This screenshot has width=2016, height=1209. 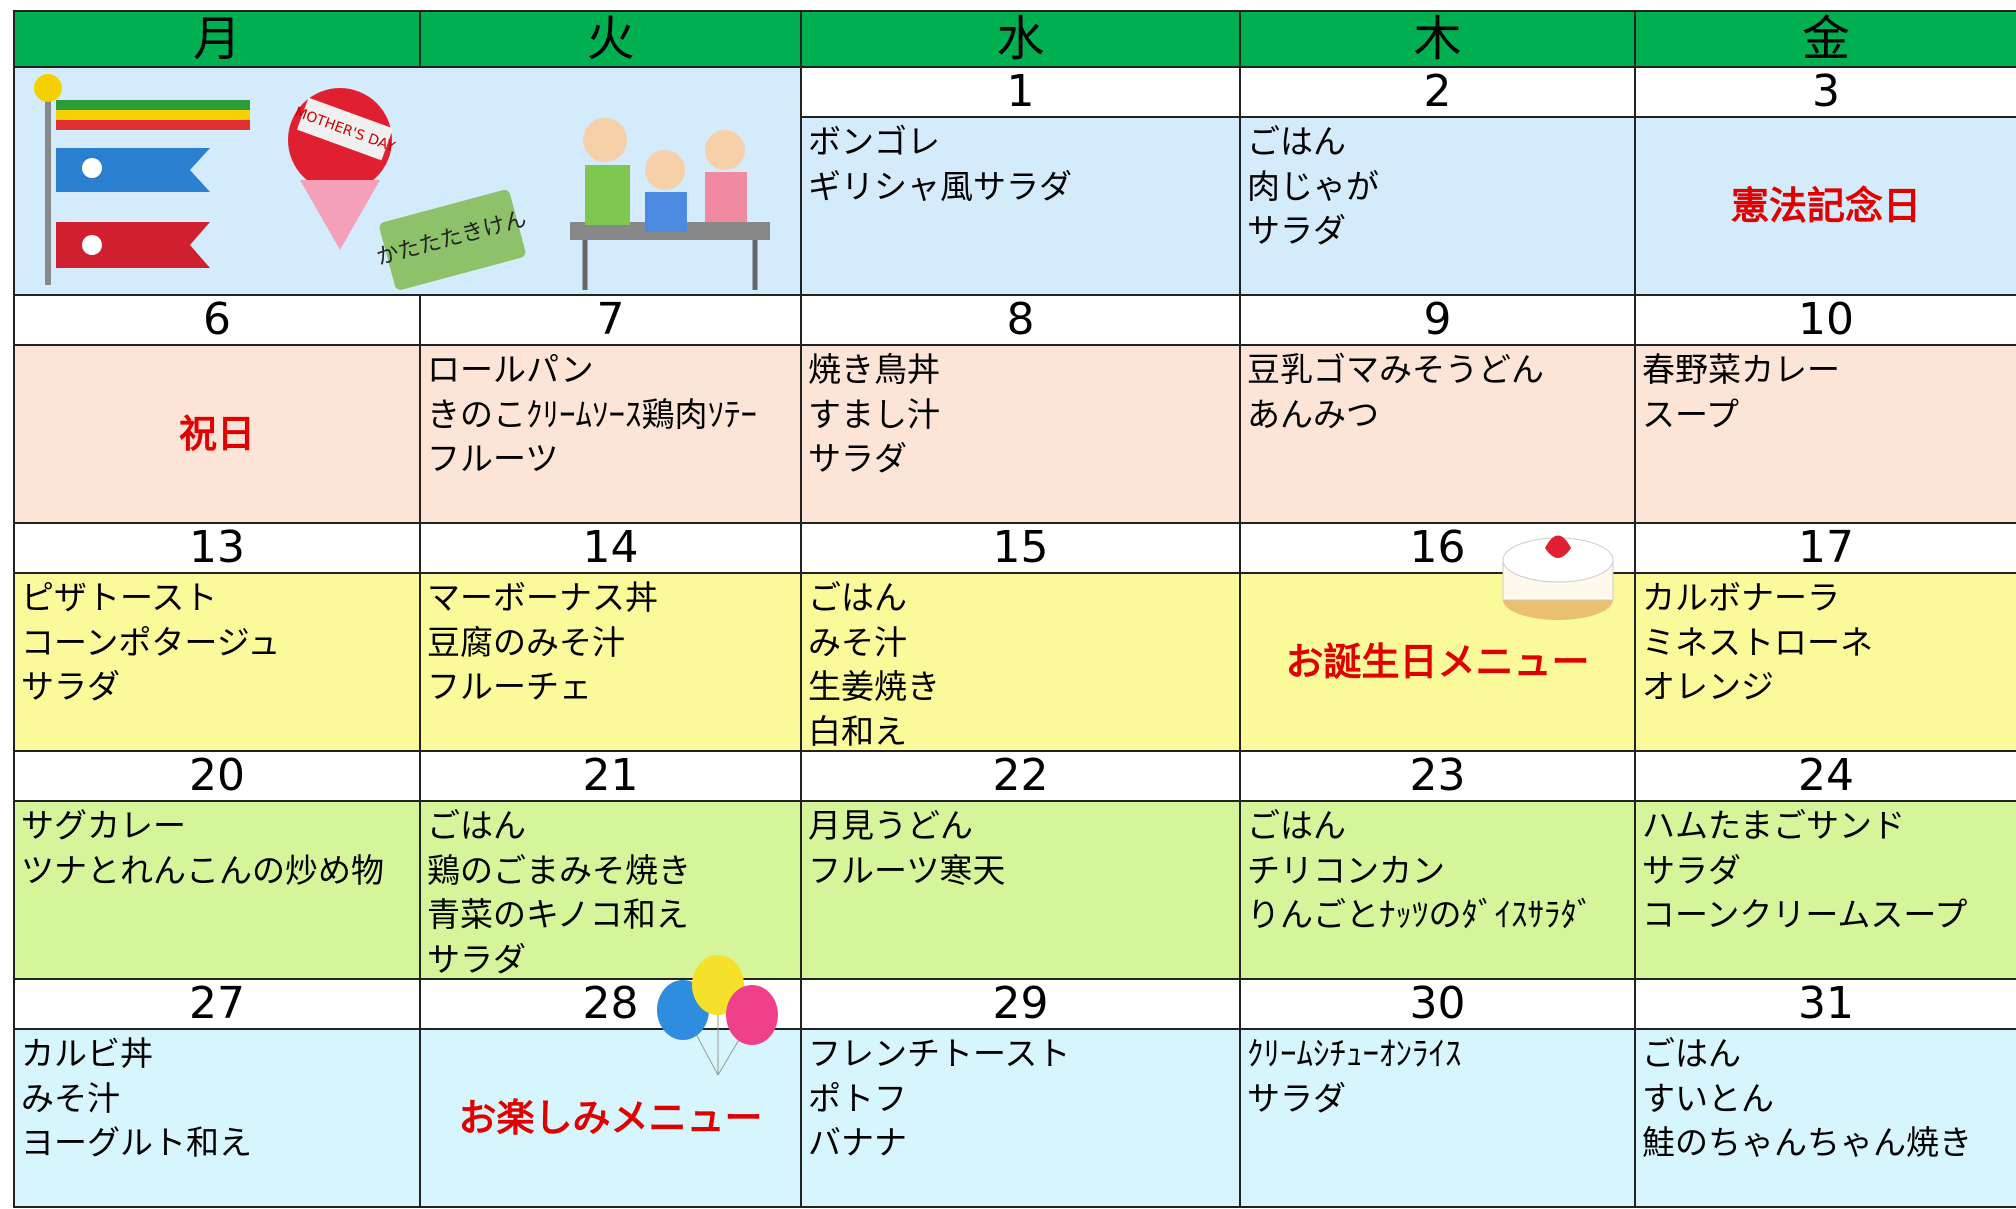 I want to click on menu-item: 青菜のキノコ和え, so click(x=558, y=914).